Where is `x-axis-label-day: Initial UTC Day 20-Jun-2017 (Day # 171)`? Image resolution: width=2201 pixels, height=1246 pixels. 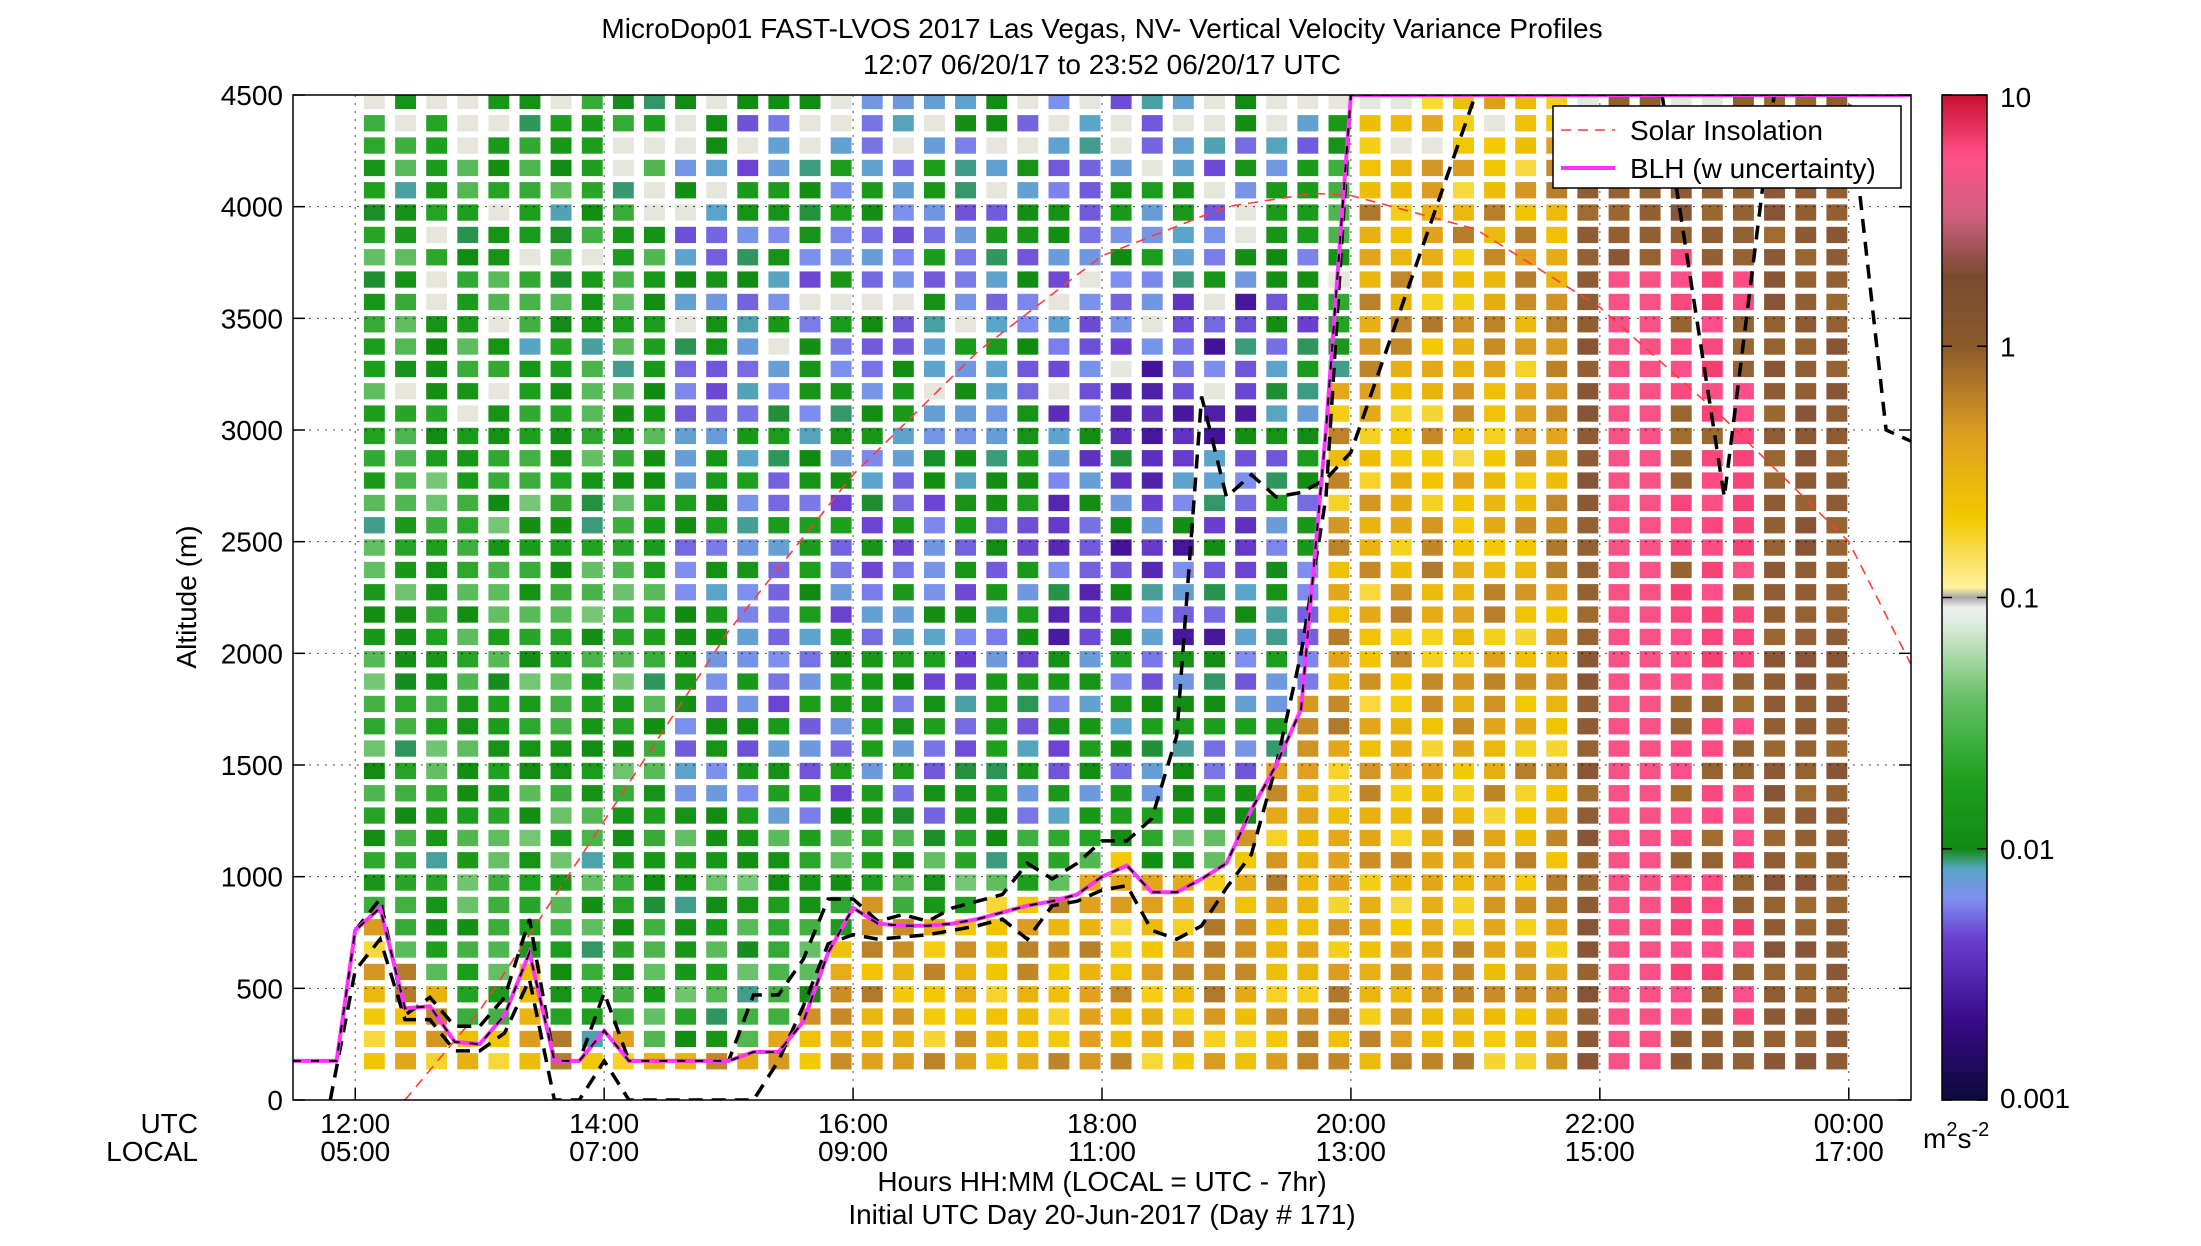 x-axis-label-day: Initial UTC Day 20-Jun-2017 (Day # 171) is located at coordinates (1101, 1214).